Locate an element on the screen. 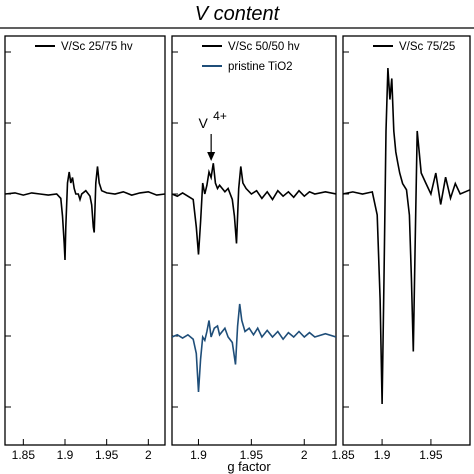  panel-2-series-2-line is located at coordinates (254, 348).